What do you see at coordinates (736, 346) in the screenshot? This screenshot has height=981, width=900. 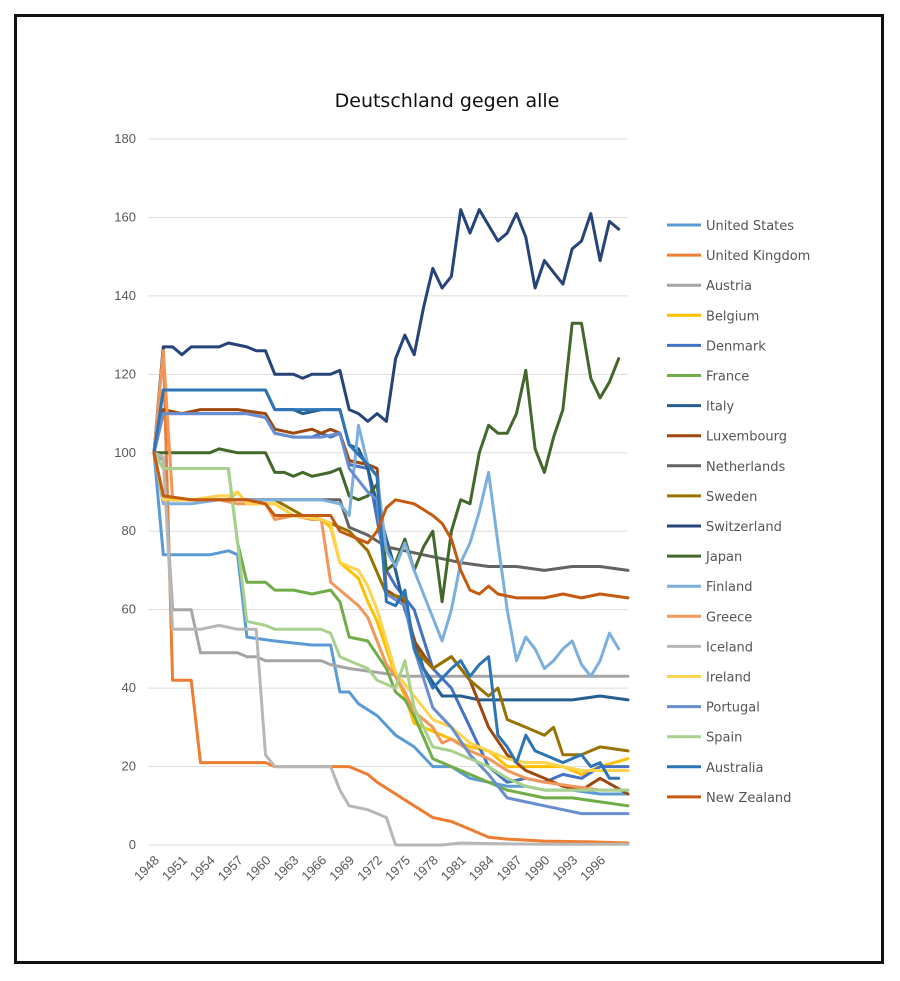 I see `legend-label: Denmark` at bounding box center [736, 346].